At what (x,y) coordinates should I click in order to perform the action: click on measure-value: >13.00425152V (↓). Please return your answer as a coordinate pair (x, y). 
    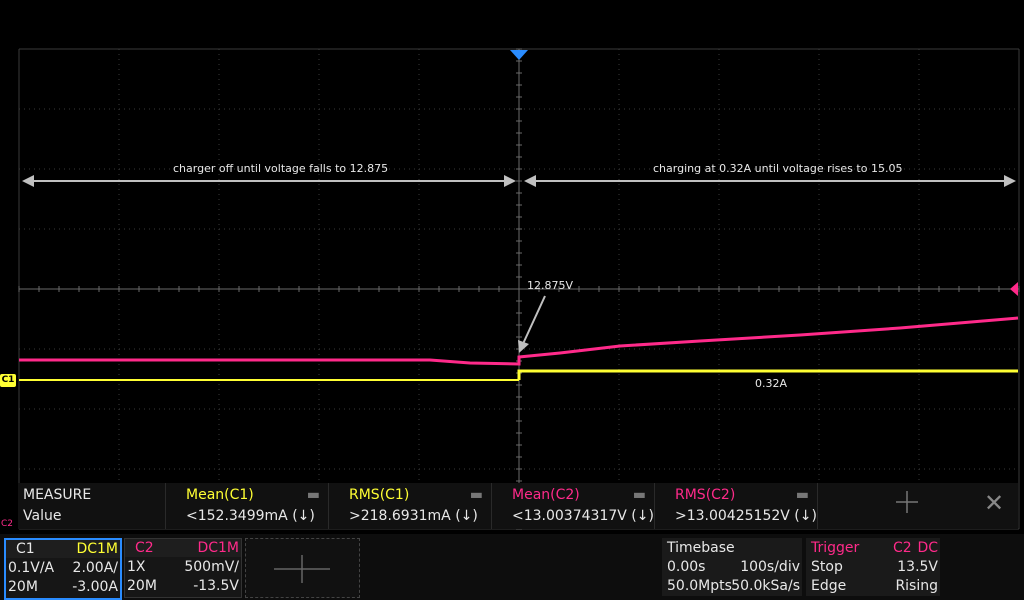
    Looking at the image, I should click on (746, 516).